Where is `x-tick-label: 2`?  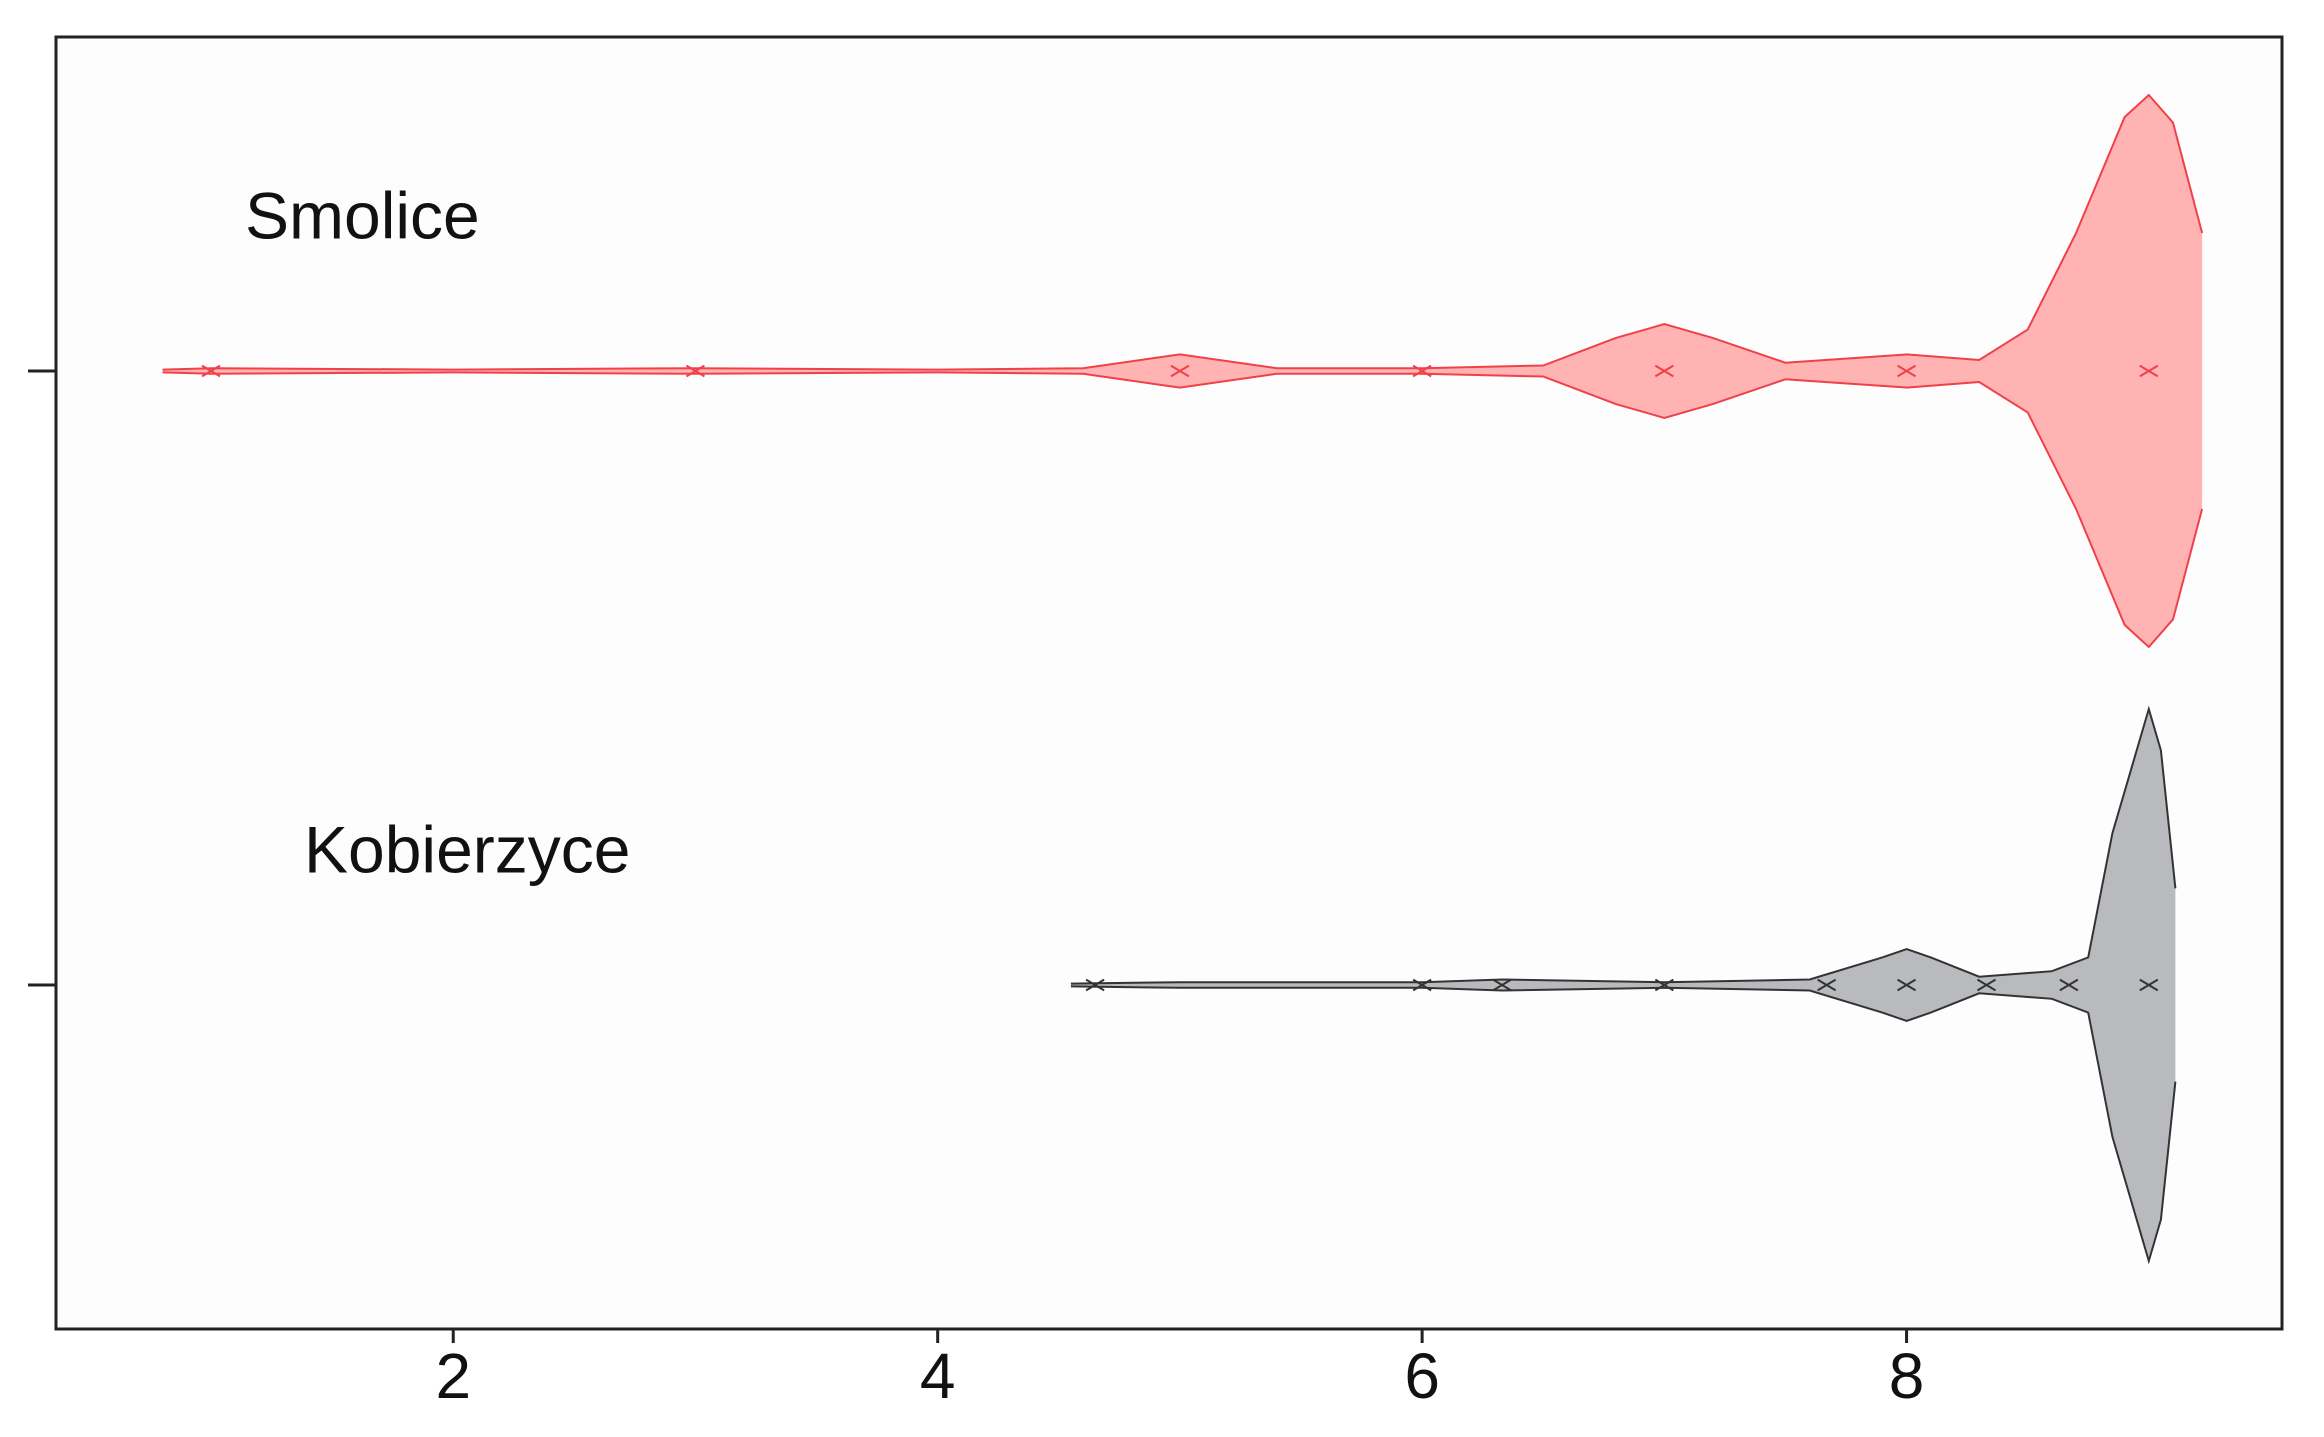
x-tick-label: 2 is located at coordinates (453, 1376).